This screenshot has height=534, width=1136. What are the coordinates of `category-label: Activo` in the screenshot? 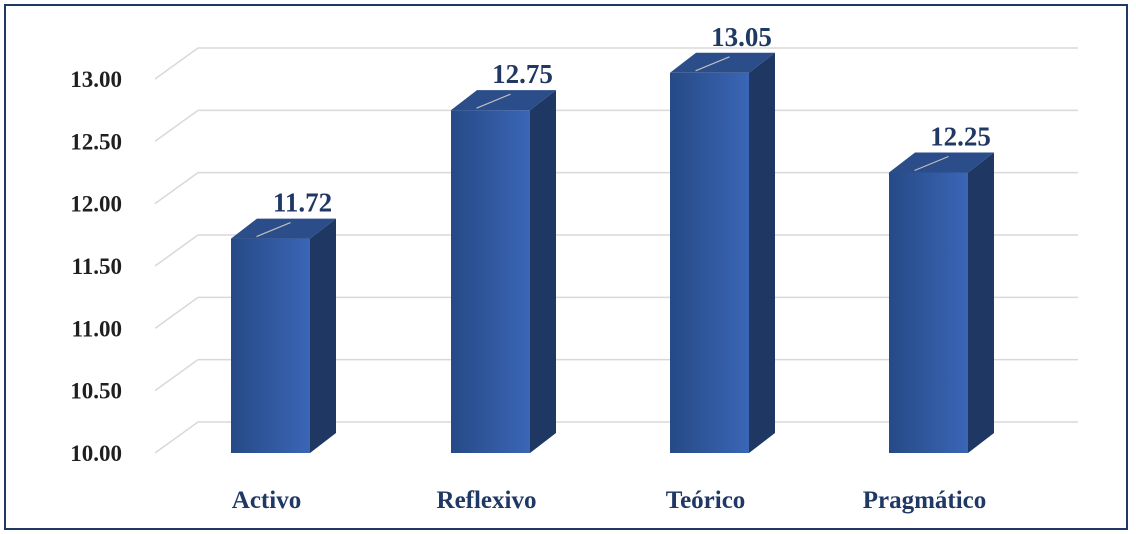 It's located at (266, 500).